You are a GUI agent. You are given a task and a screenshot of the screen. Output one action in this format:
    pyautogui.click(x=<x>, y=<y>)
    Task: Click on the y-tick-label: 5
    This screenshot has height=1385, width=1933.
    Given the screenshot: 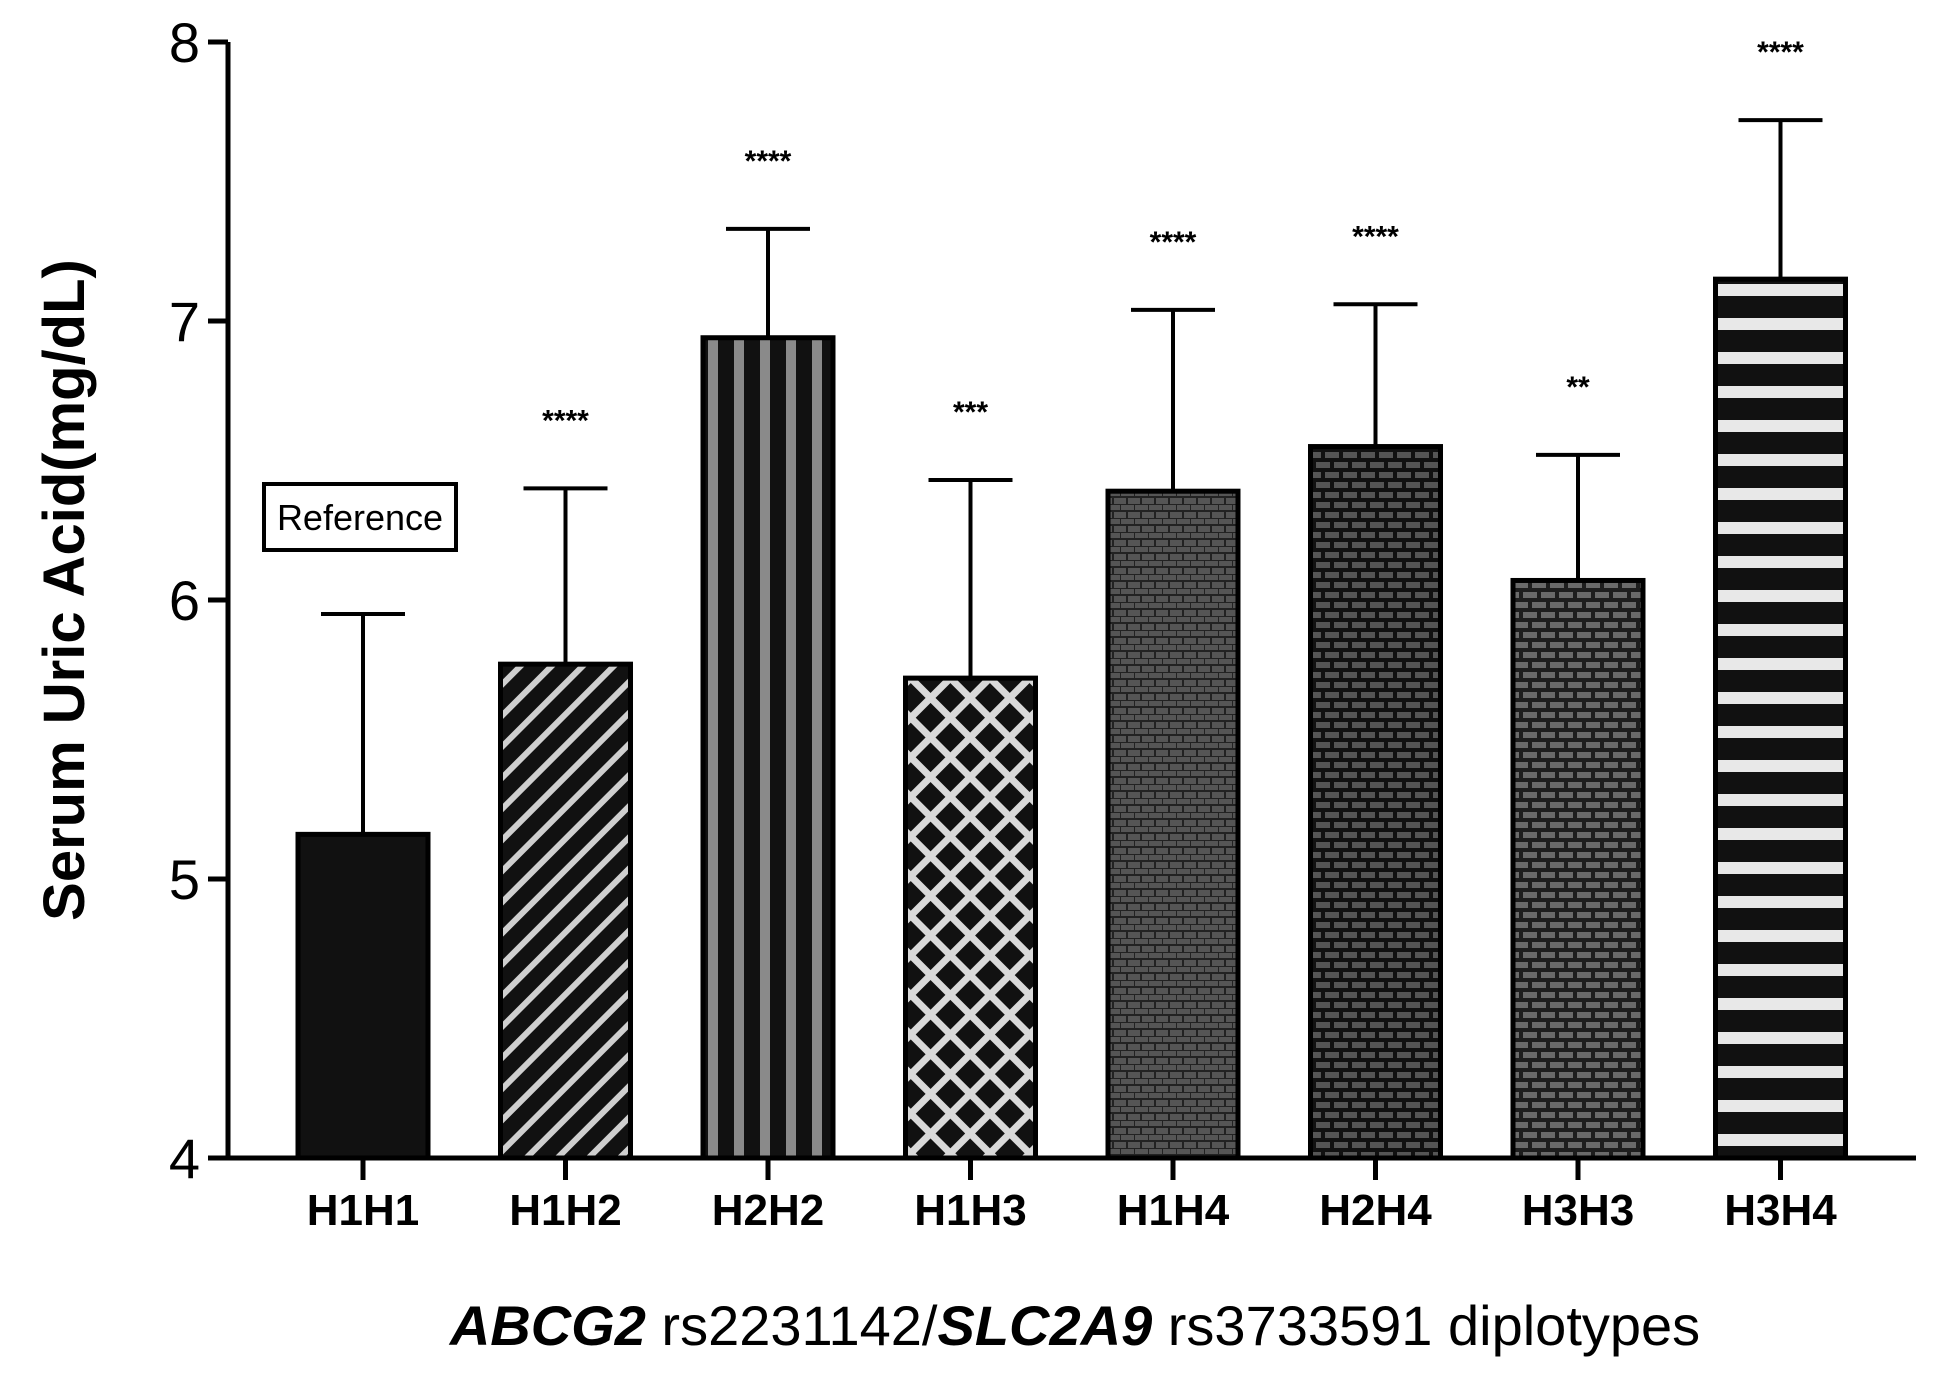 What is the action you would take?
    pyautogui.click(x=184, y=879)
    